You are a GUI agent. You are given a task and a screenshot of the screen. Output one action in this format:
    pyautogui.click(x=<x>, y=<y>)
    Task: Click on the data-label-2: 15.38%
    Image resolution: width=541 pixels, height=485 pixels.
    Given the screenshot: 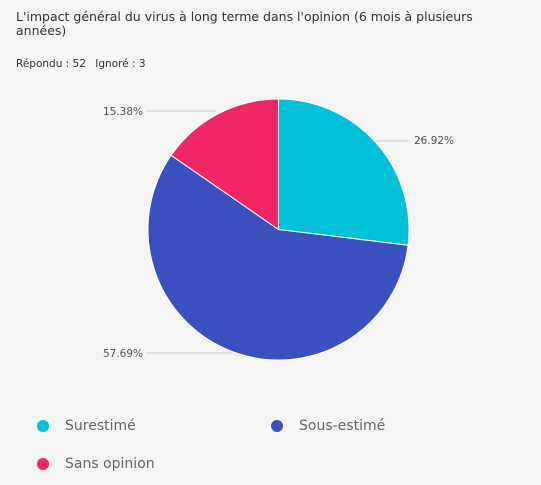 What is the action you would take?
    pyautogui.click(x=123, y=112)
    